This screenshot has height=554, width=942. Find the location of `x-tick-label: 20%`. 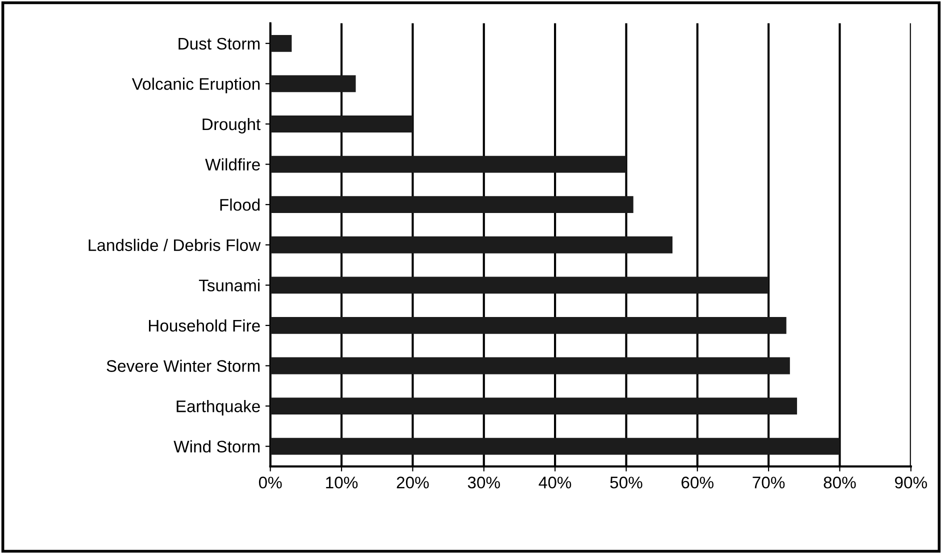

x-tick-label: 20% is located at coordinates (412, 482).